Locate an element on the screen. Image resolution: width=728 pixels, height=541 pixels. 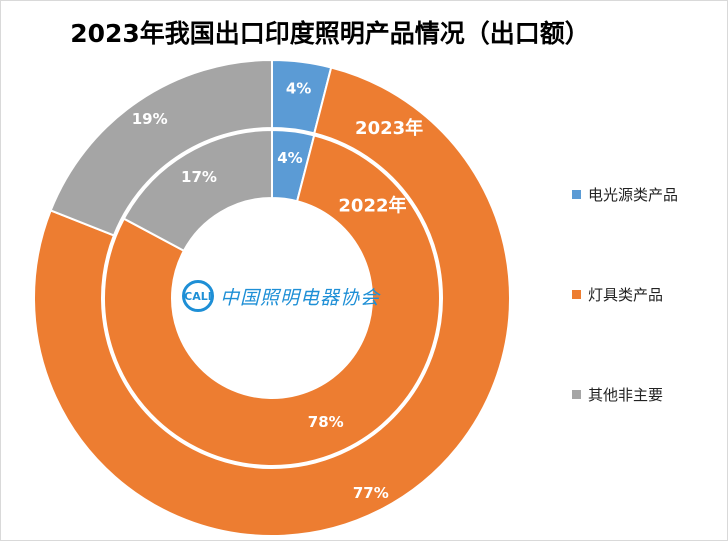
legend-item-2: 其他非主要 is located at coordinates (617, 394).